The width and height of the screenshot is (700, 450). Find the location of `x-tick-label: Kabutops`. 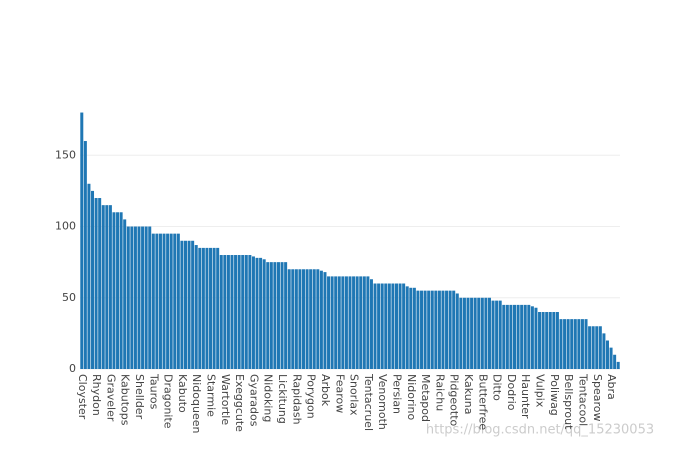

x-tick-label: Kabutops is located at coordinates (125, 400).